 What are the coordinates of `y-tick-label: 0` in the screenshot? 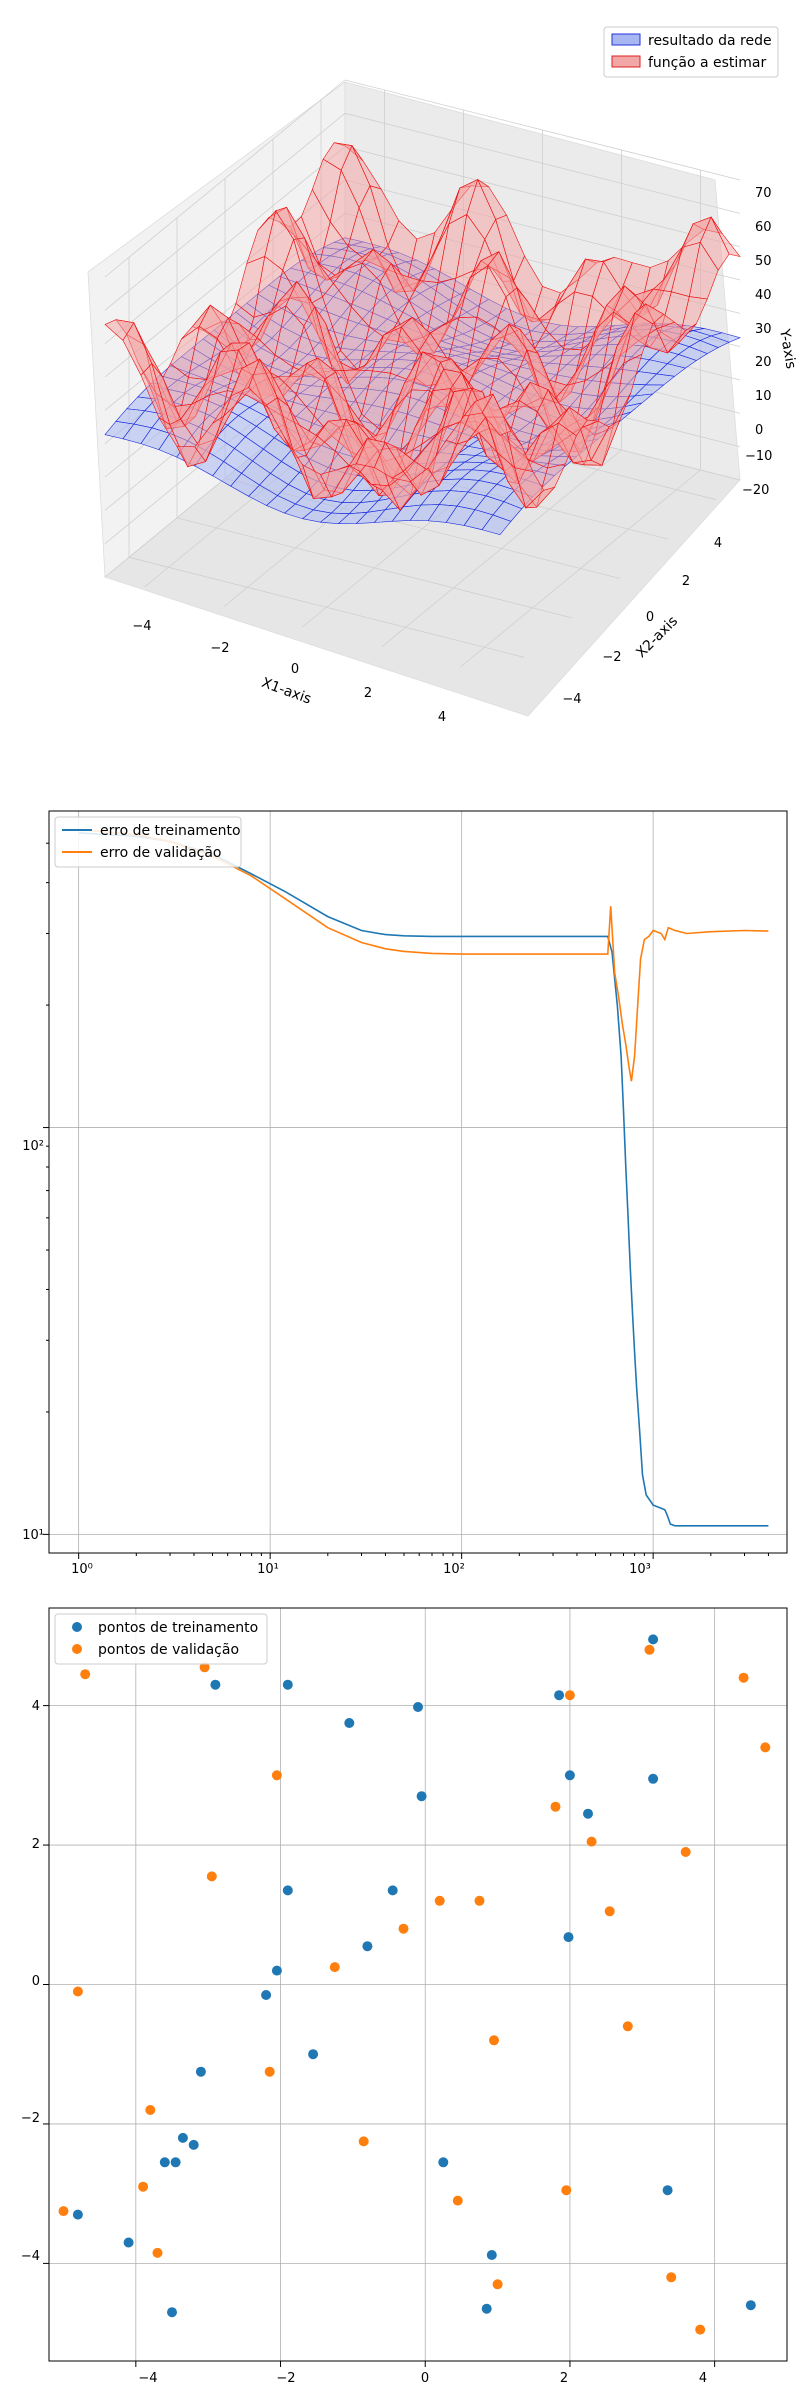 It's located at (36, 1981).